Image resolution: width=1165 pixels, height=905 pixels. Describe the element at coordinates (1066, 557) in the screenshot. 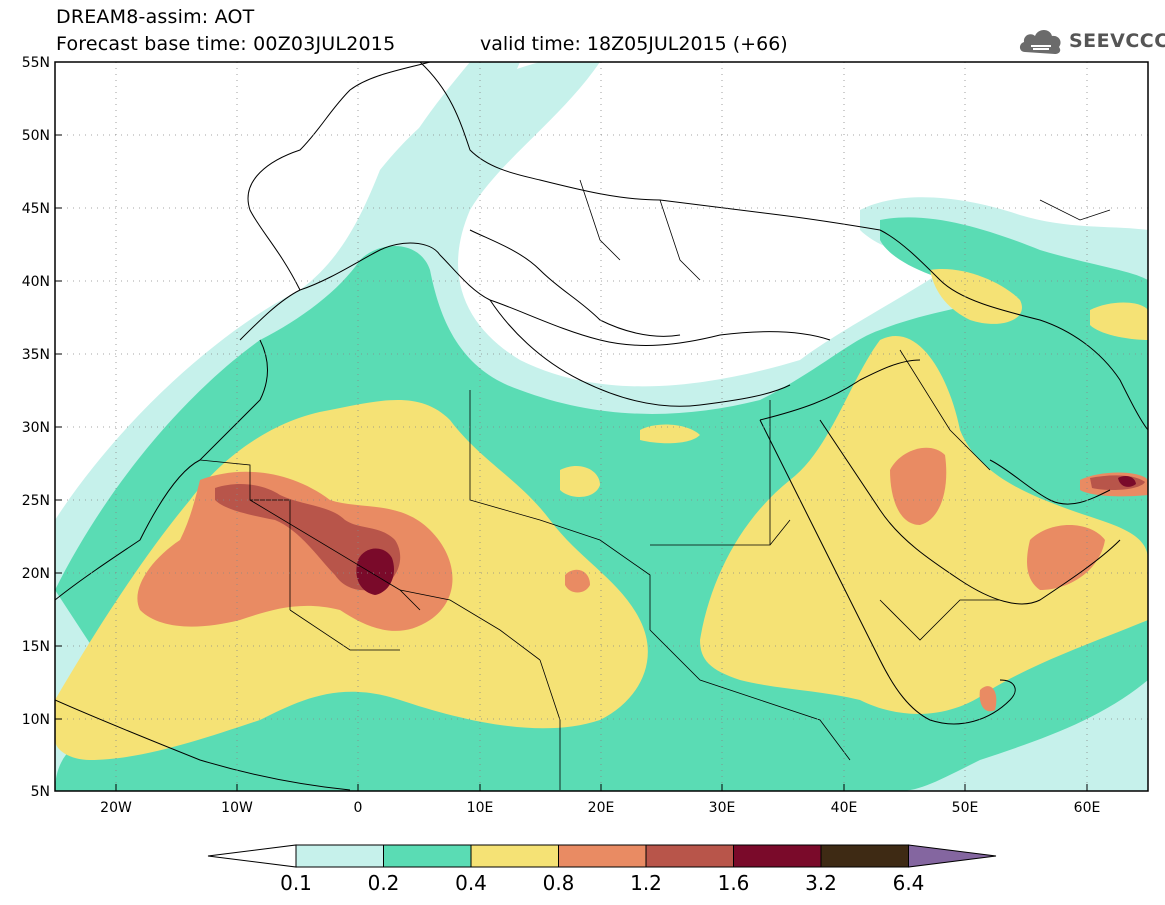

I see `aot-orange-oman` at that location.